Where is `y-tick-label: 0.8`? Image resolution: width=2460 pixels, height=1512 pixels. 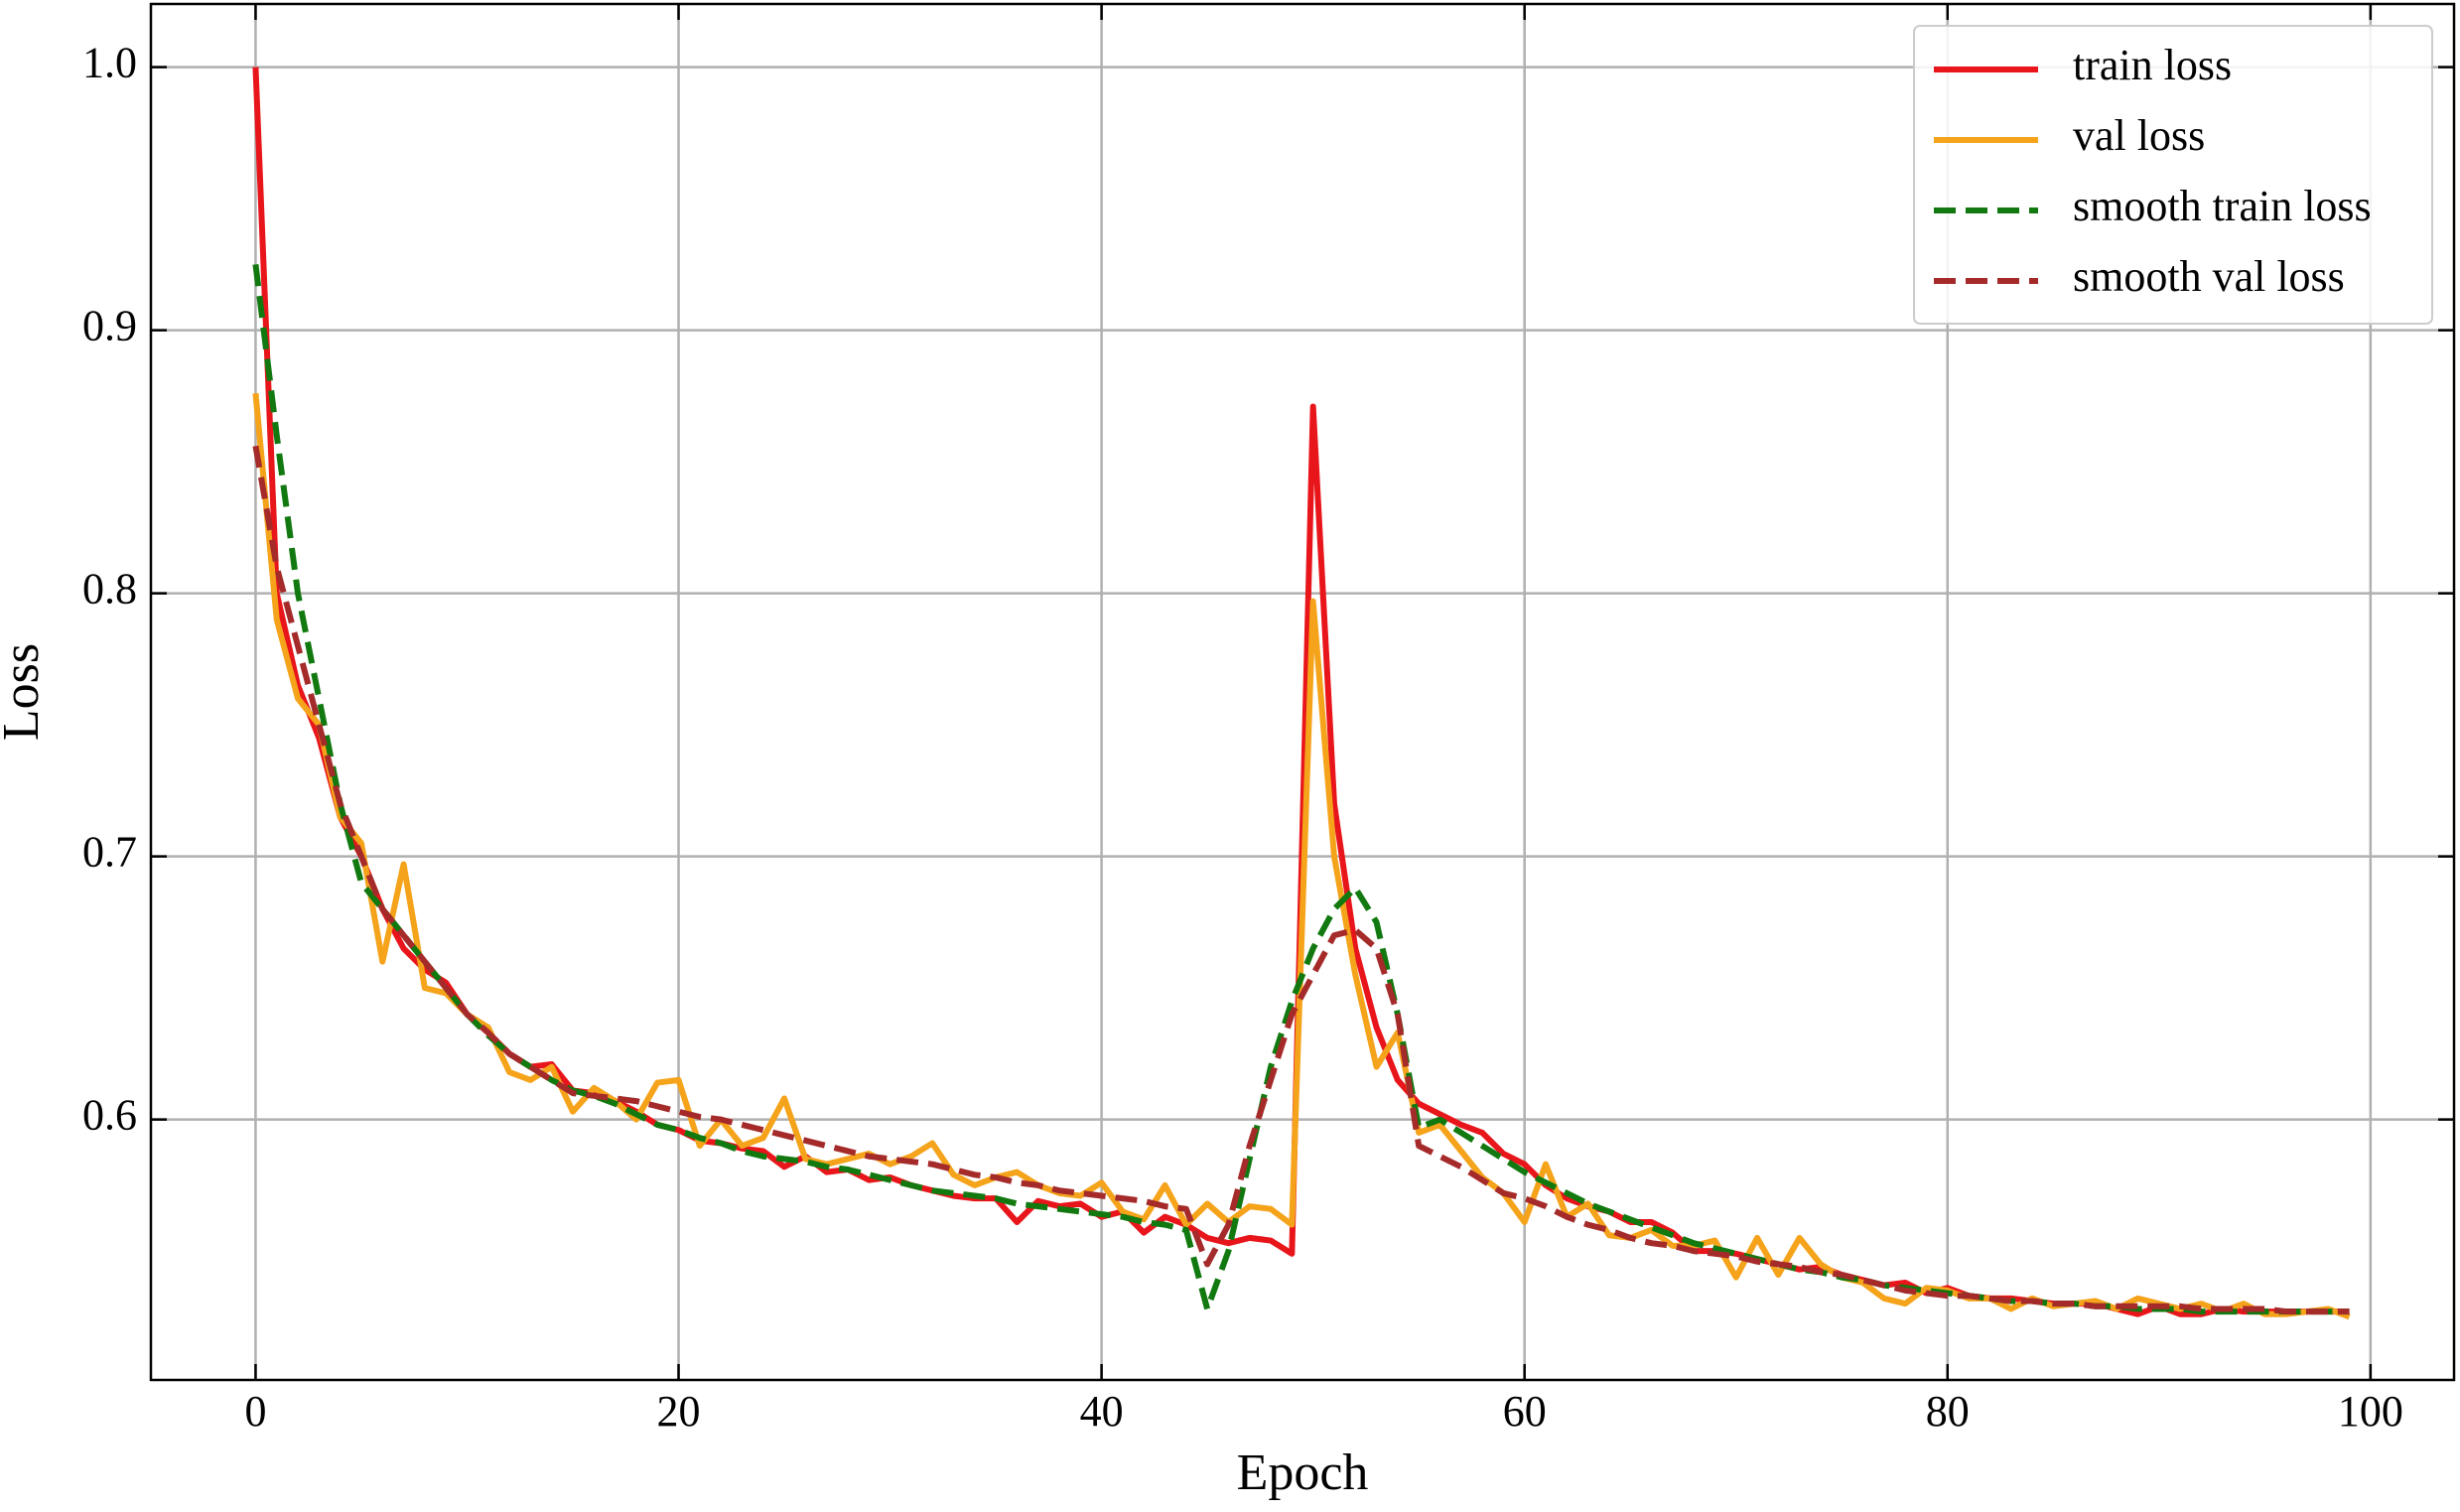
y-tick-label: 0.8 is located at coordinates (109, 589).